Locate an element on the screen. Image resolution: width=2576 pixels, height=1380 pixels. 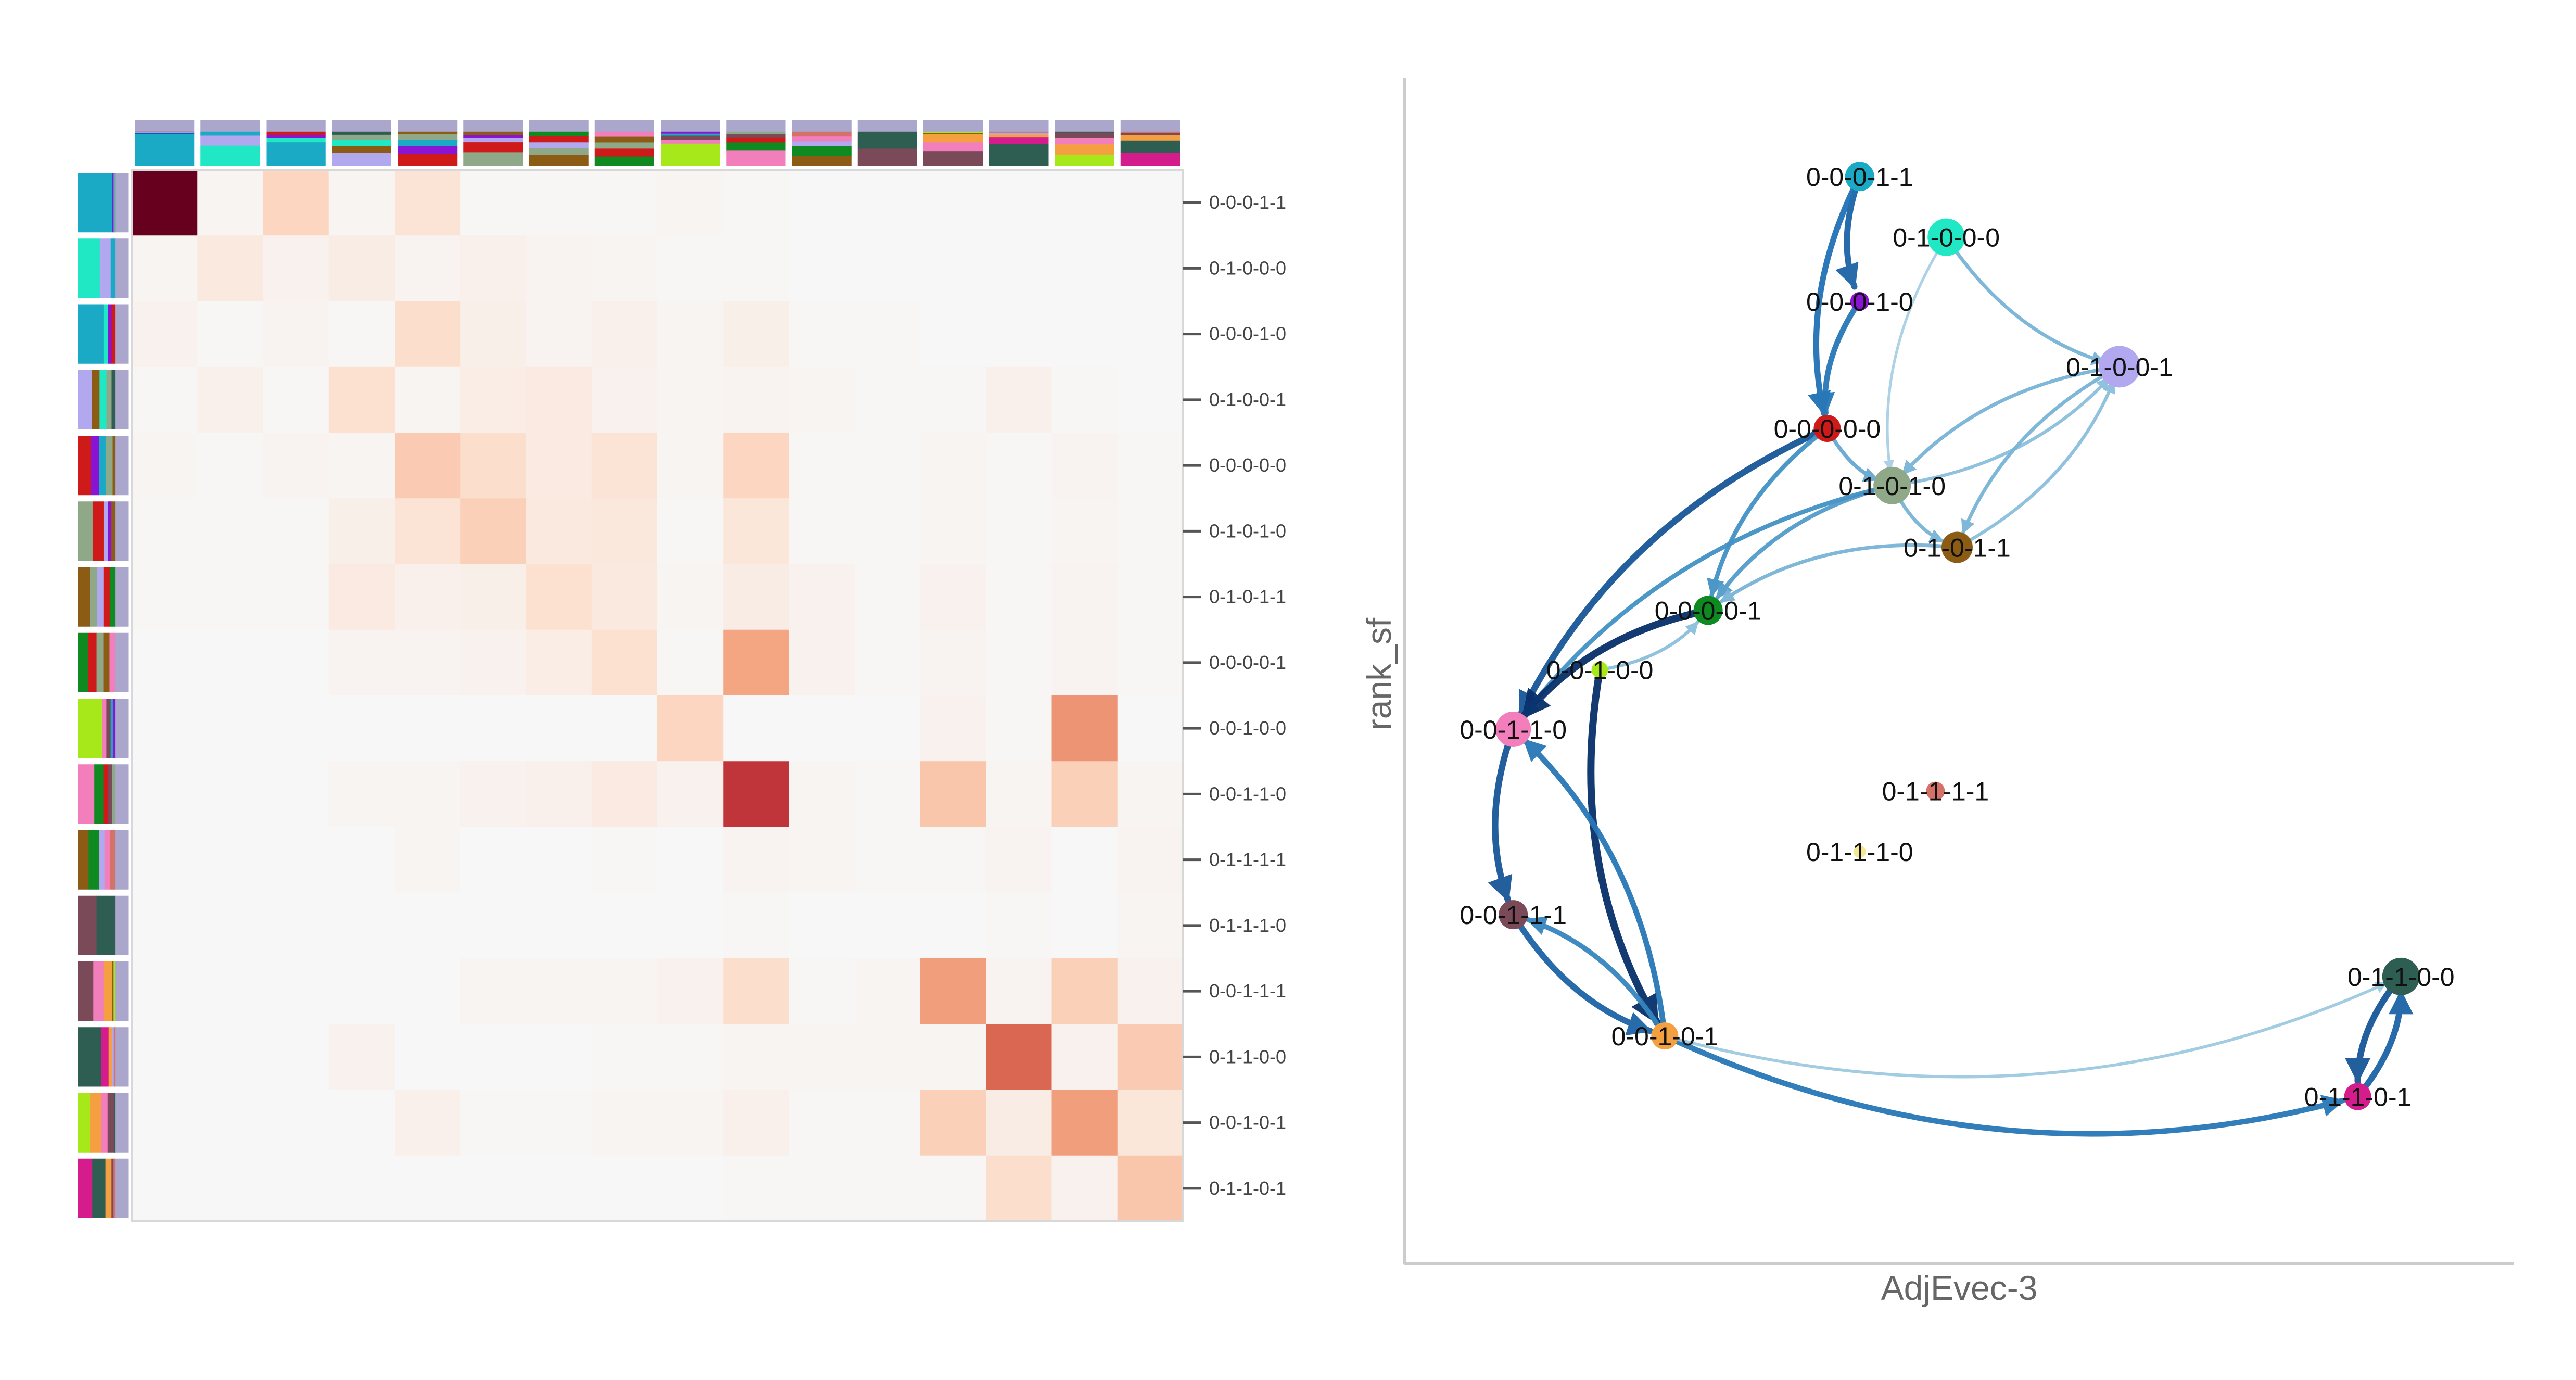
network-node-label: 0-0-1-0-1 is located at coordinates (1665, 1036).